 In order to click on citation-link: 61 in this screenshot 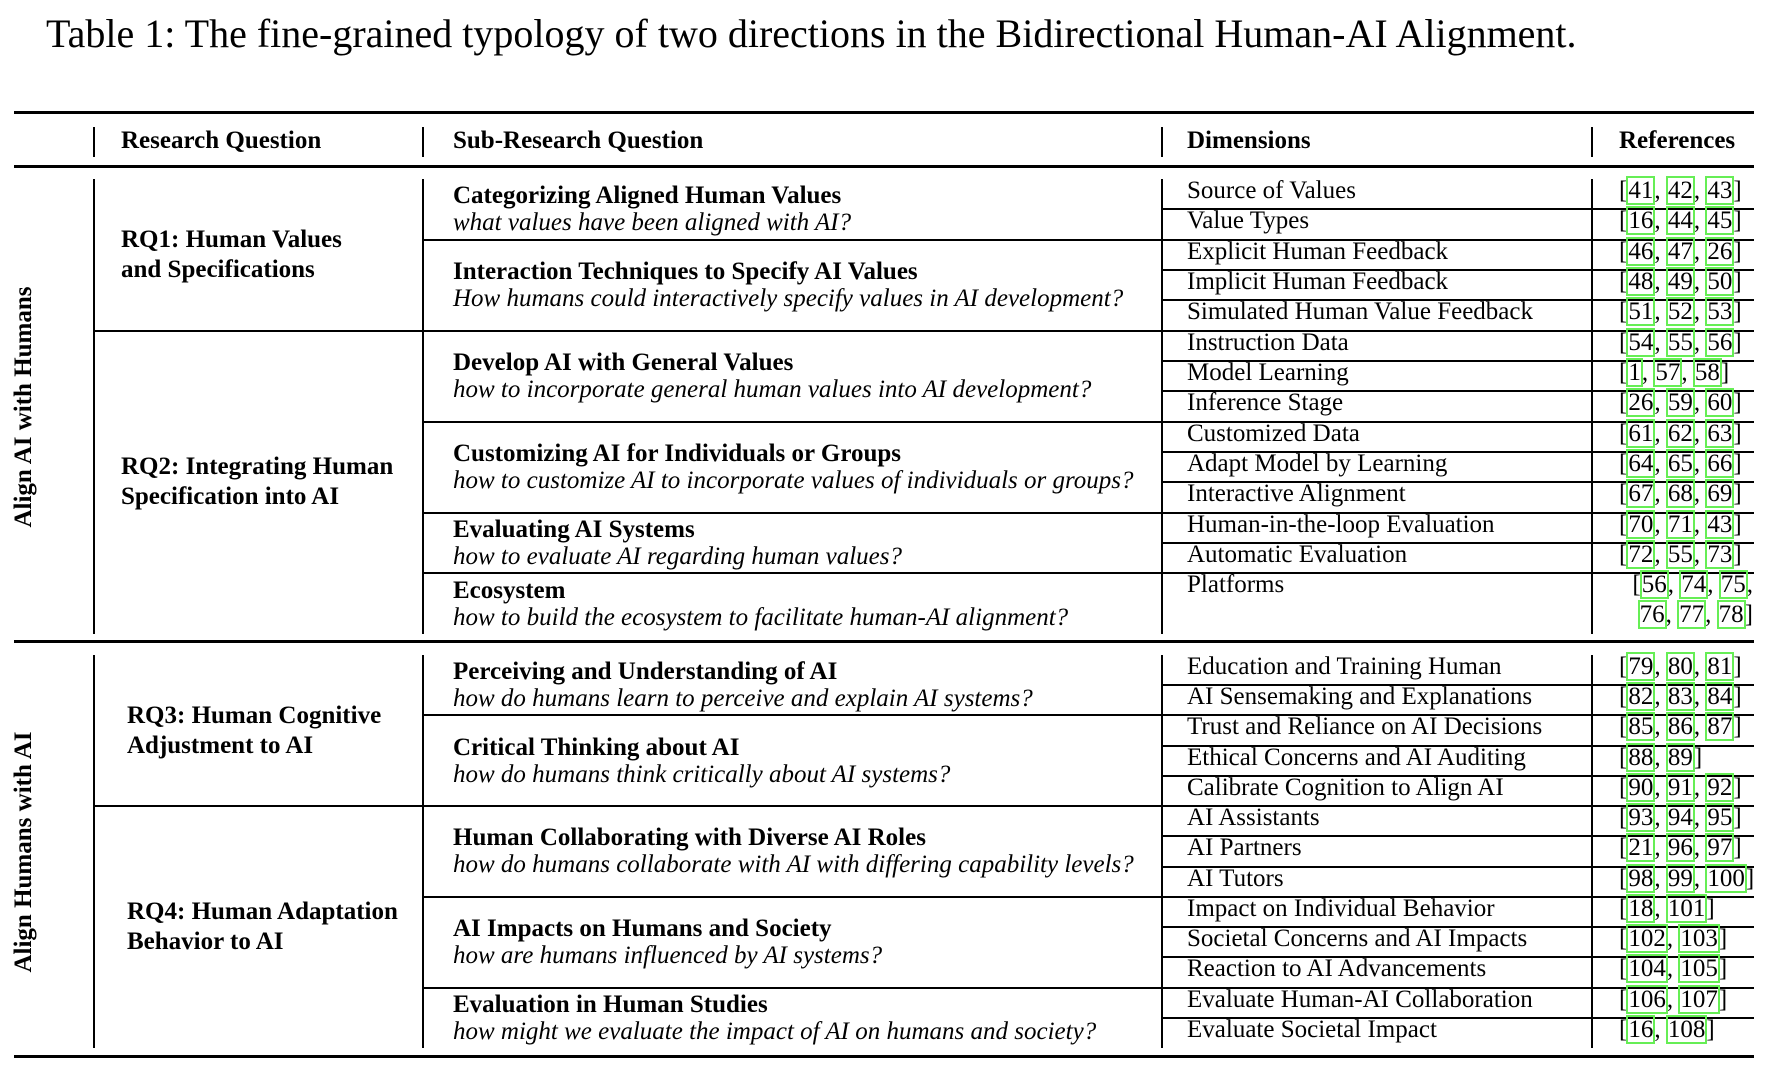, I will do `click(1641, 433)`.